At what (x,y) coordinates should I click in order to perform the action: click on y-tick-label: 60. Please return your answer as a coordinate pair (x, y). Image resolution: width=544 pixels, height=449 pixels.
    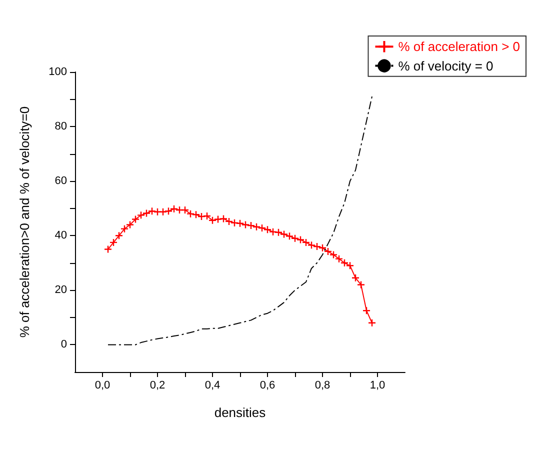
    Looking at the image, I should click on (60, 181).